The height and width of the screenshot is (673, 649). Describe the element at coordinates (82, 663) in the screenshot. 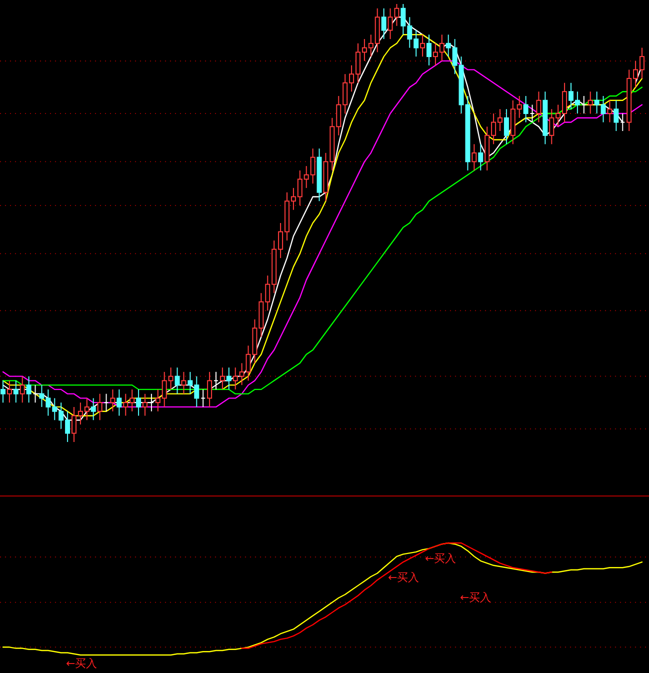

I see `text: ←买入` at that location.